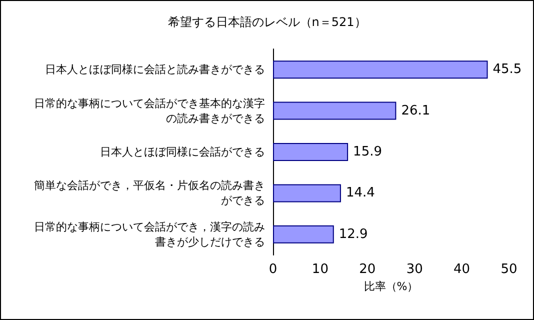  I want to click on data-label: 15.9, so click(367, 152).